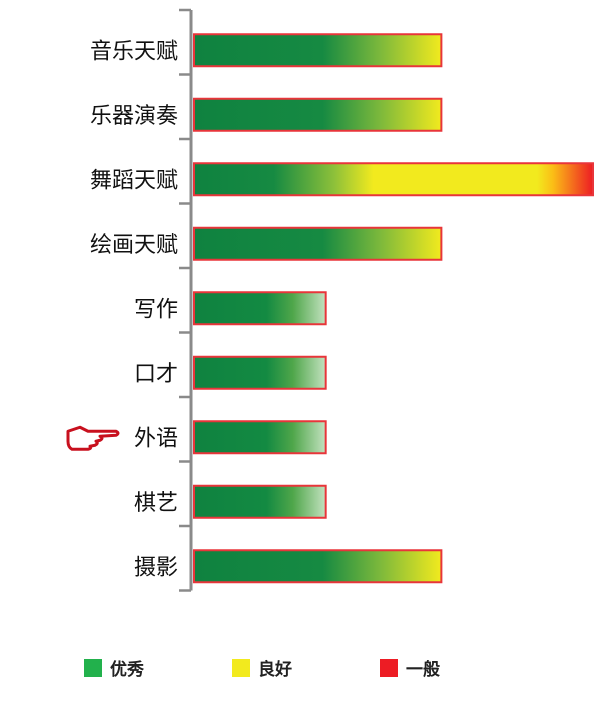  What do you see at coordinates (156, 567) in the screenshot?
I see `category-label: 摄影` at bounding box center [156, 567].